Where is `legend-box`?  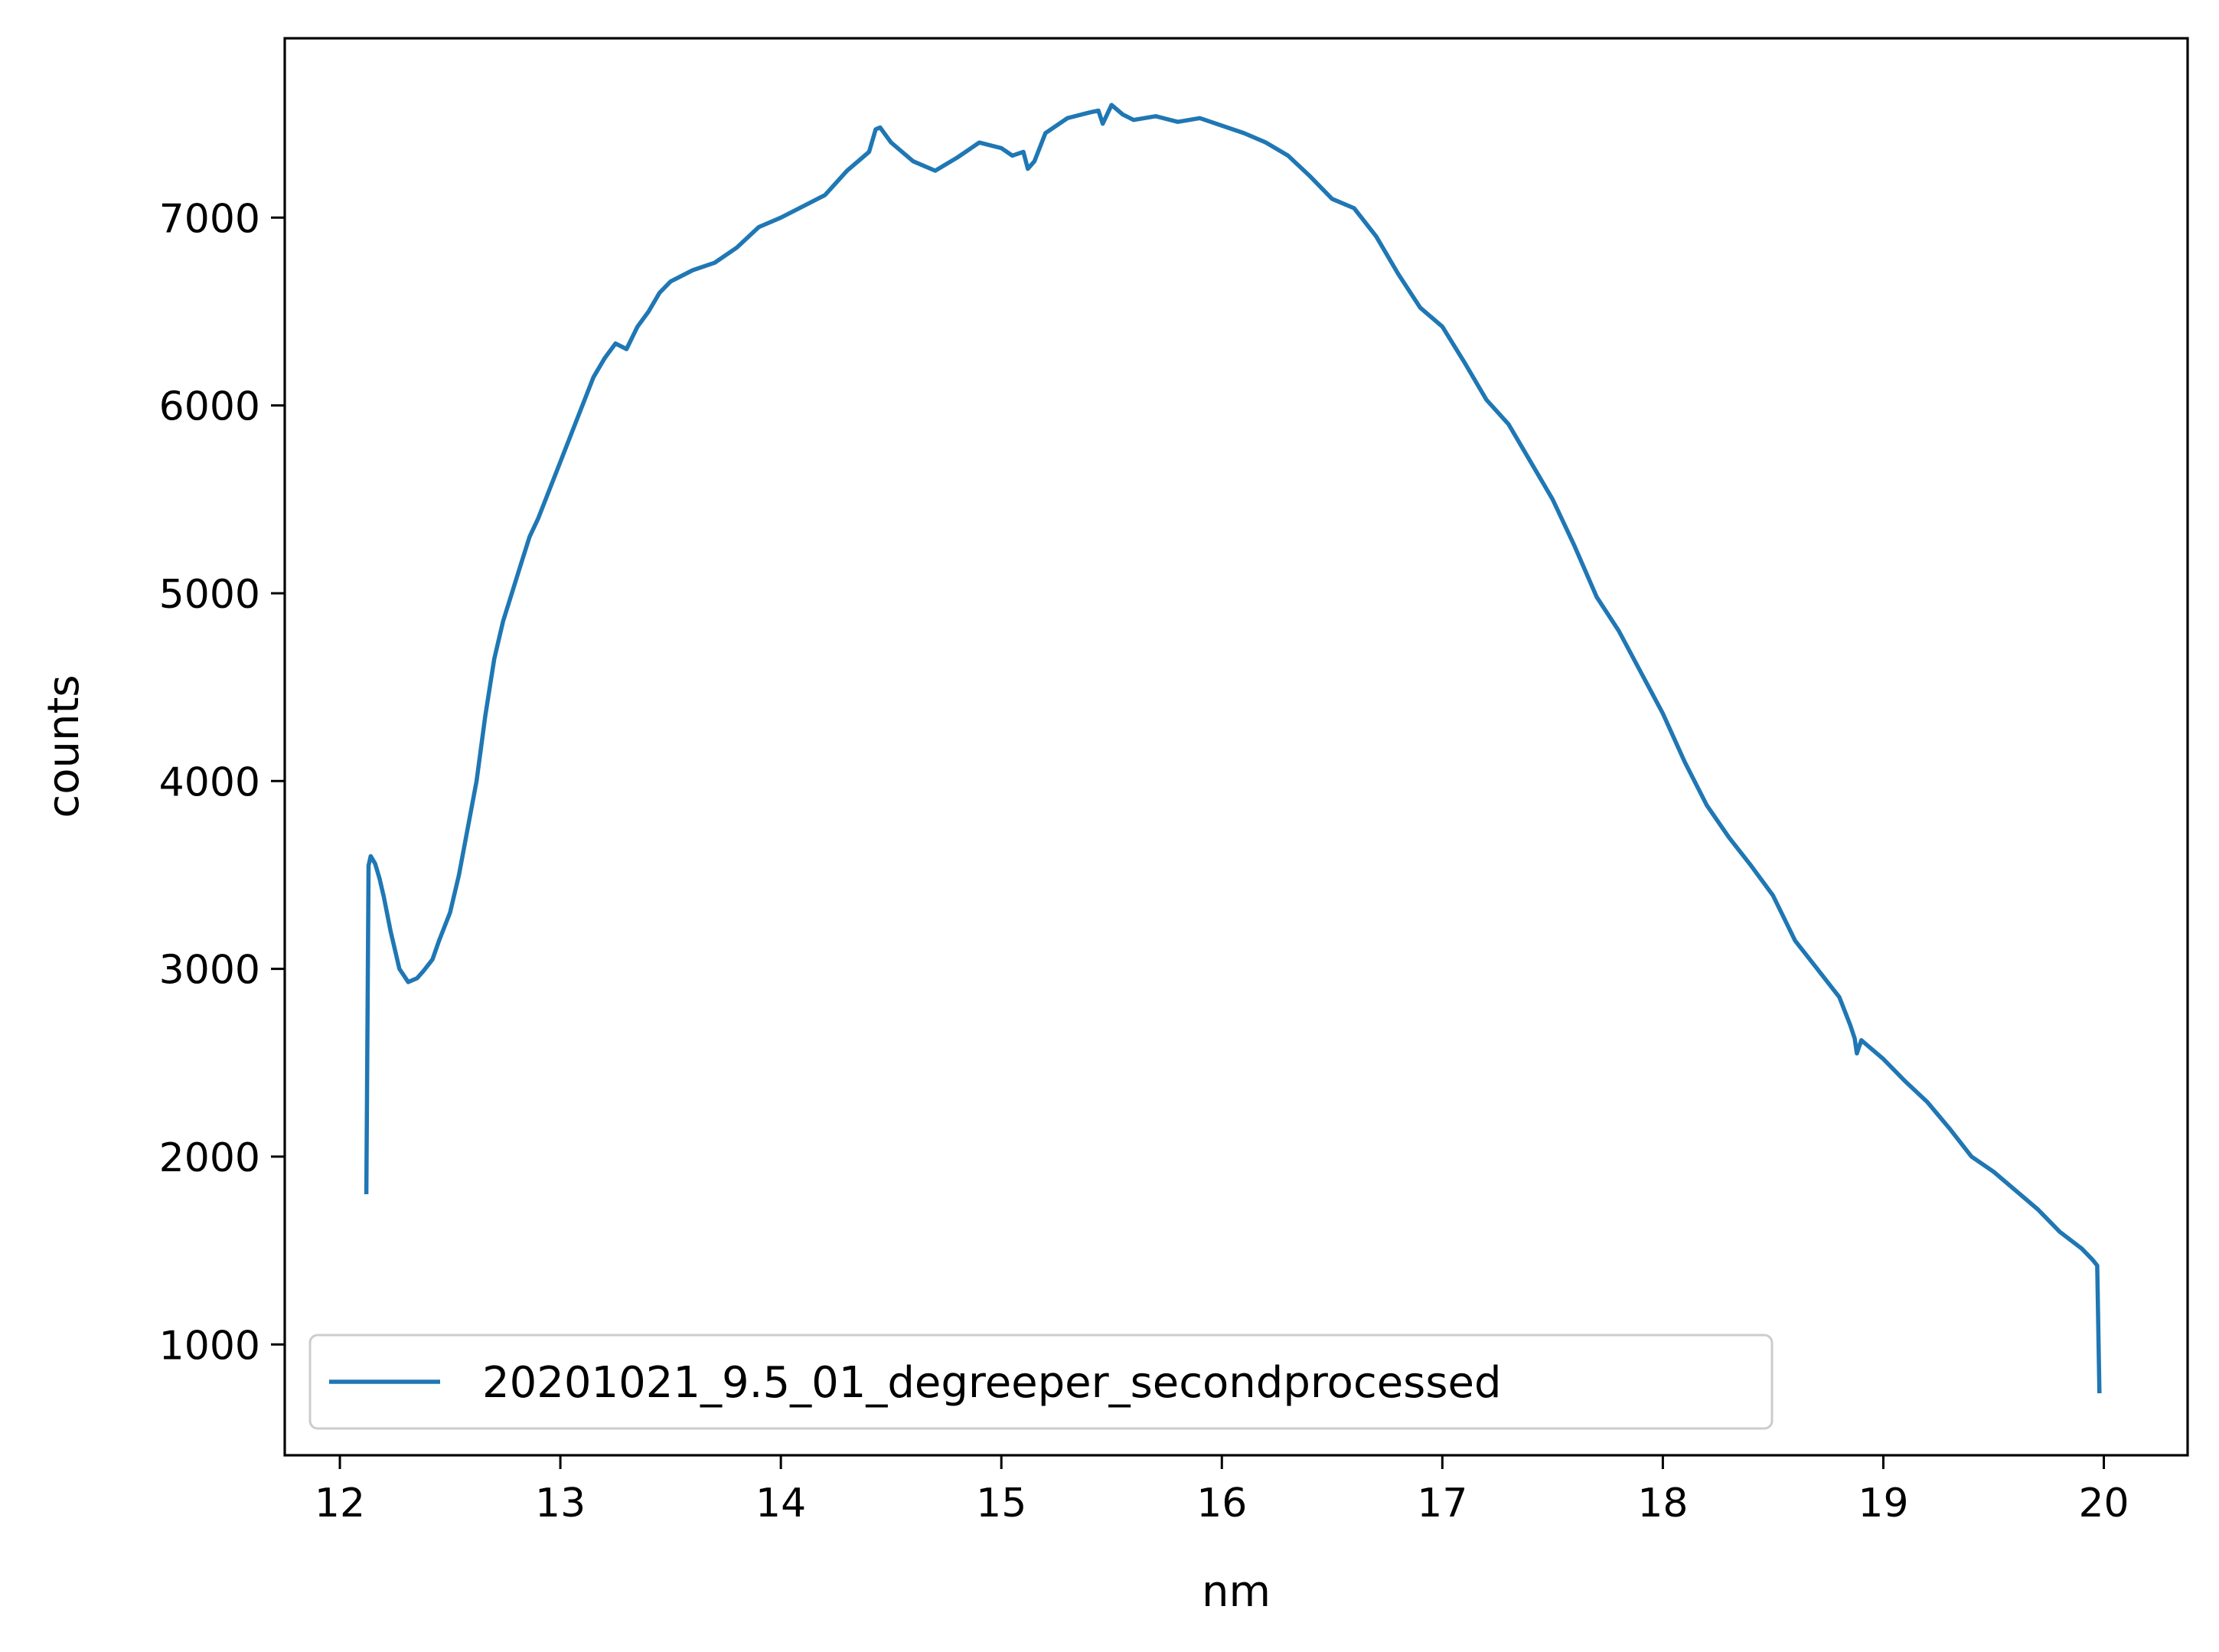
legend-box is located at coordinates (1041, 1382).